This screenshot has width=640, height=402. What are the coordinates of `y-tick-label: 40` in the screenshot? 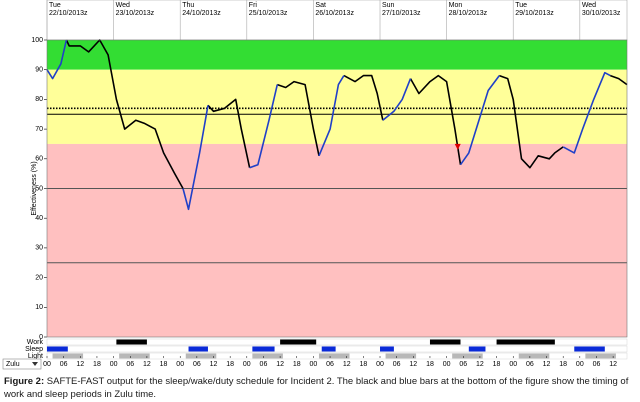 It's located at (39, 218).